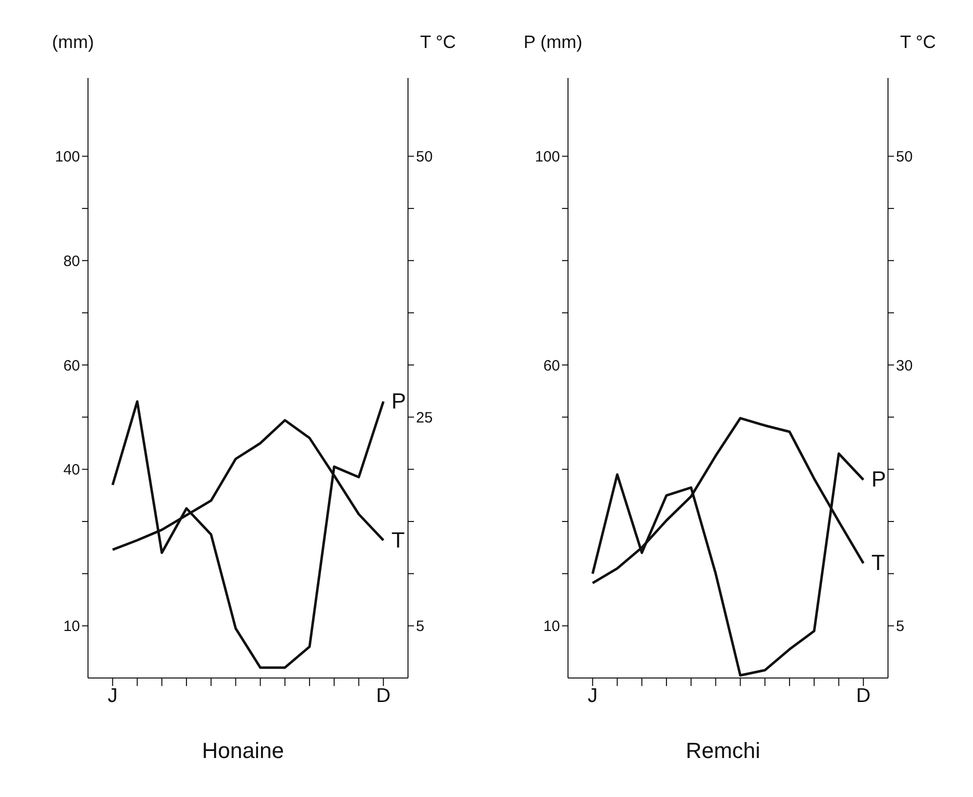 Image resolution: width=973 pixels, height=797 pixels. What do you see at coordinates (71, 261) in the screenshot?
I see `y-tick-label: 80` at bounding box center [71, 261].